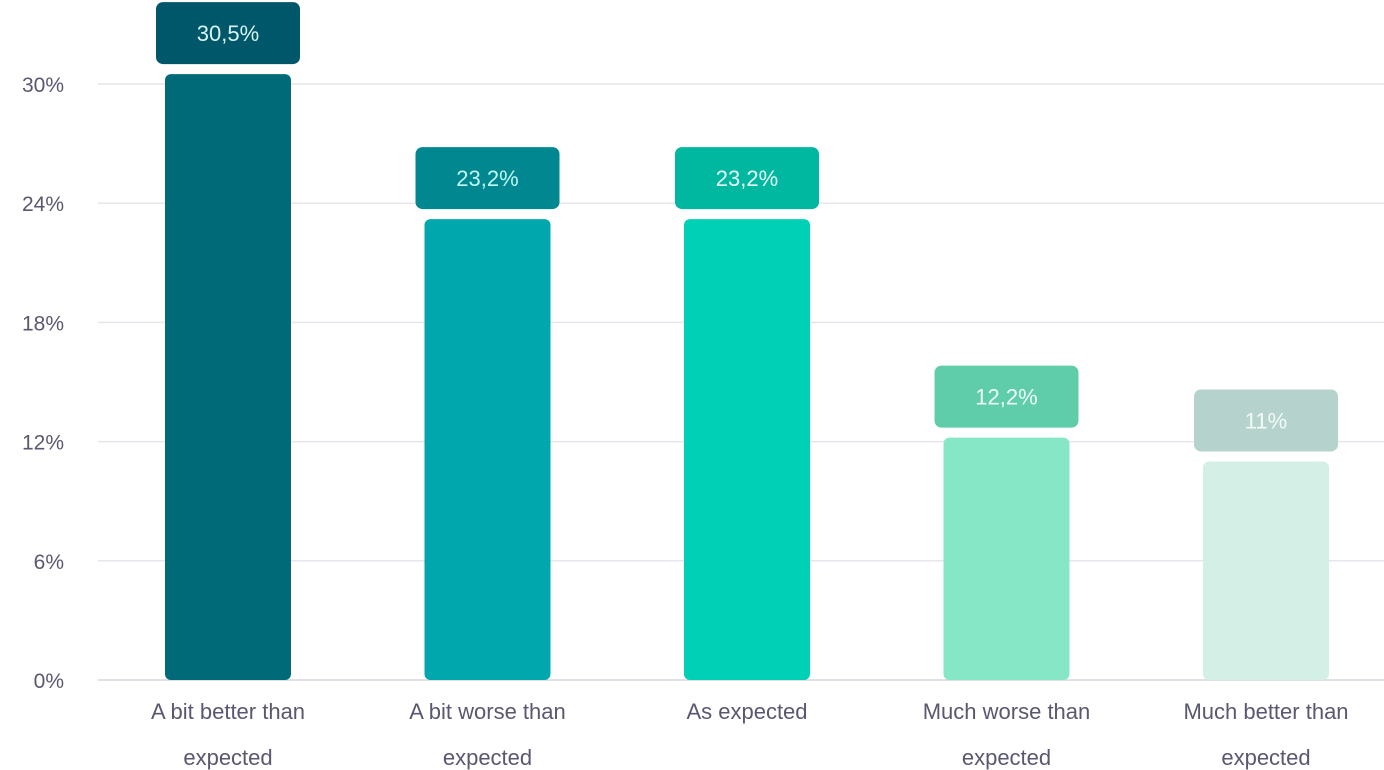  I want to click on x-tick-label: As expected, so click(746, 711).